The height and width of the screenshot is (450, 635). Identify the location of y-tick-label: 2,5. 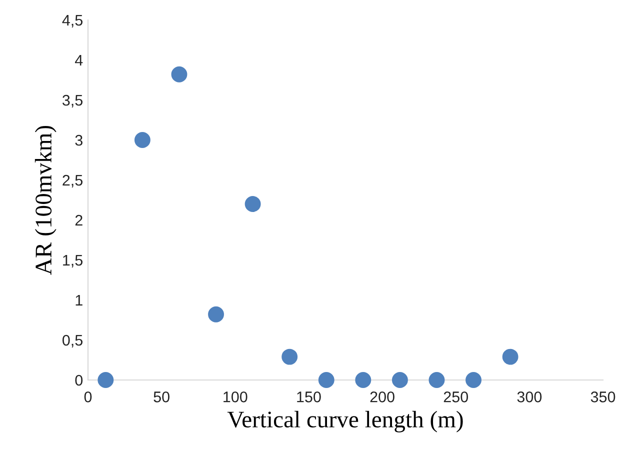
(72, 181).